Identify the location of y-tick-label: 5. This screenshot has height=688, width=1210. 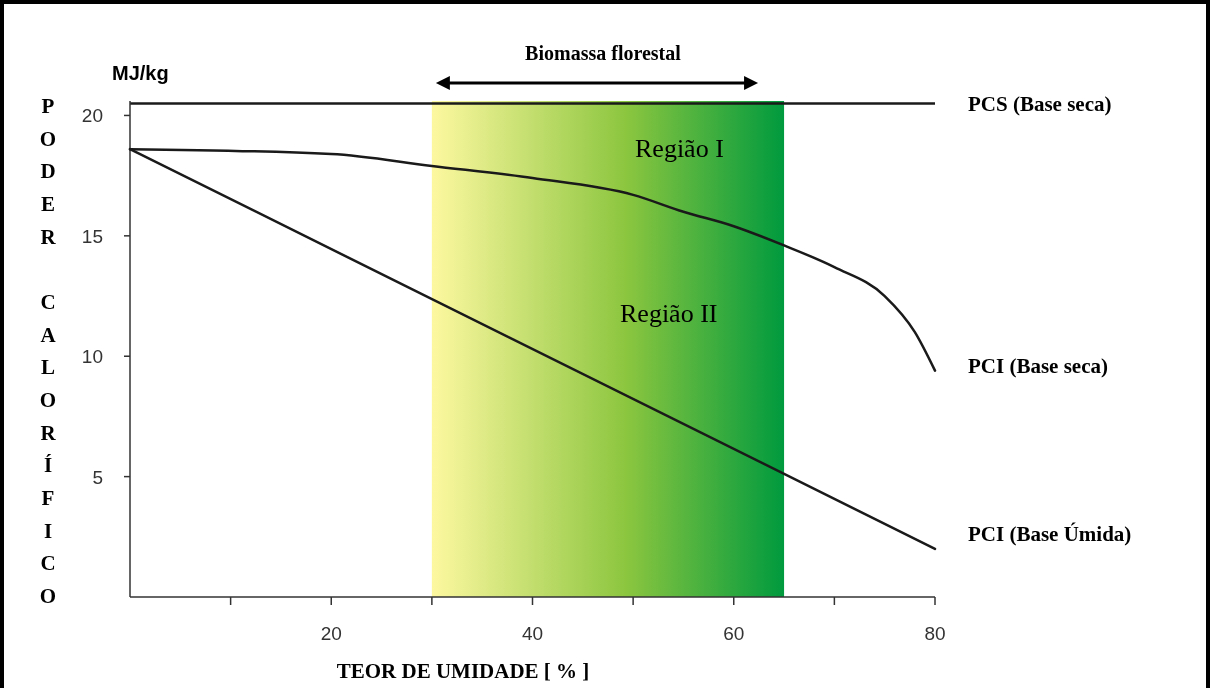
(97, 477).